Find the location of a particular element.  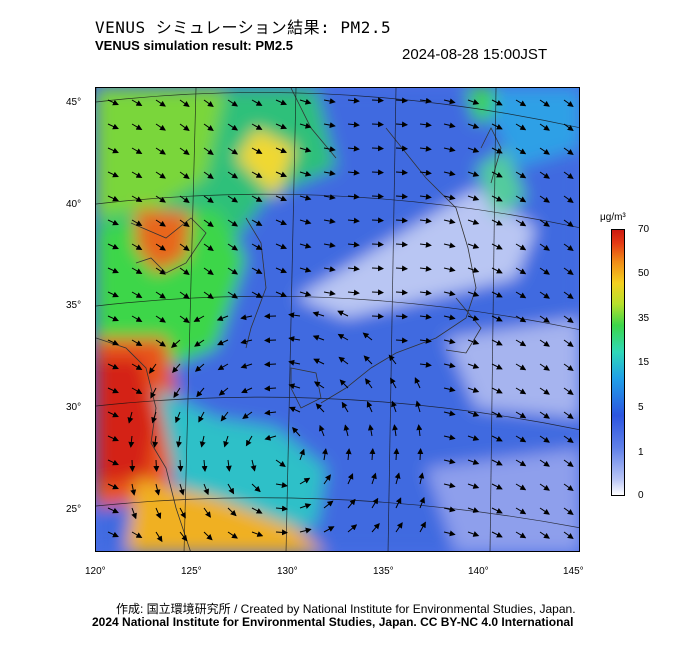

lat-label-35: 35° is located at coordinates (74, 305).